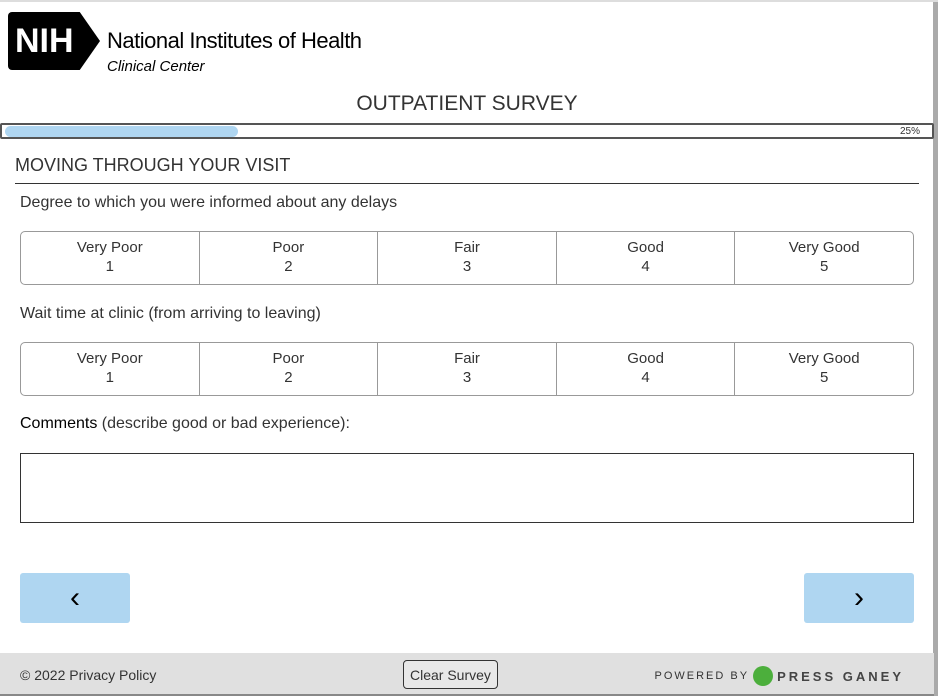  Describe the element at coordinates (54, 41) in the screenshot. I see `nih-mark: NIH` at that location.